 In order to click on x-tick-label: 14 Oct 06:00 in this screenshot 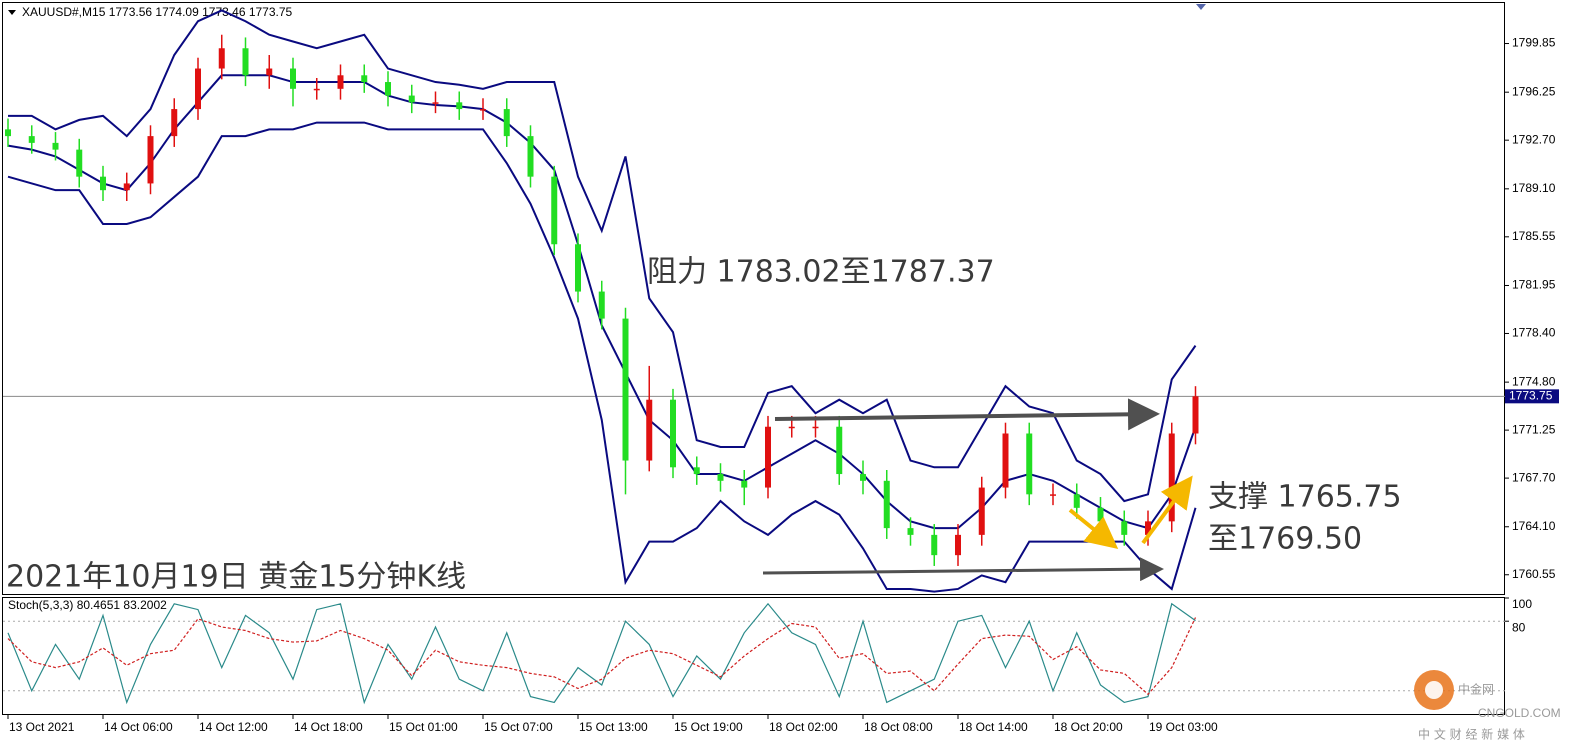, I will do `click(138, 727)`.